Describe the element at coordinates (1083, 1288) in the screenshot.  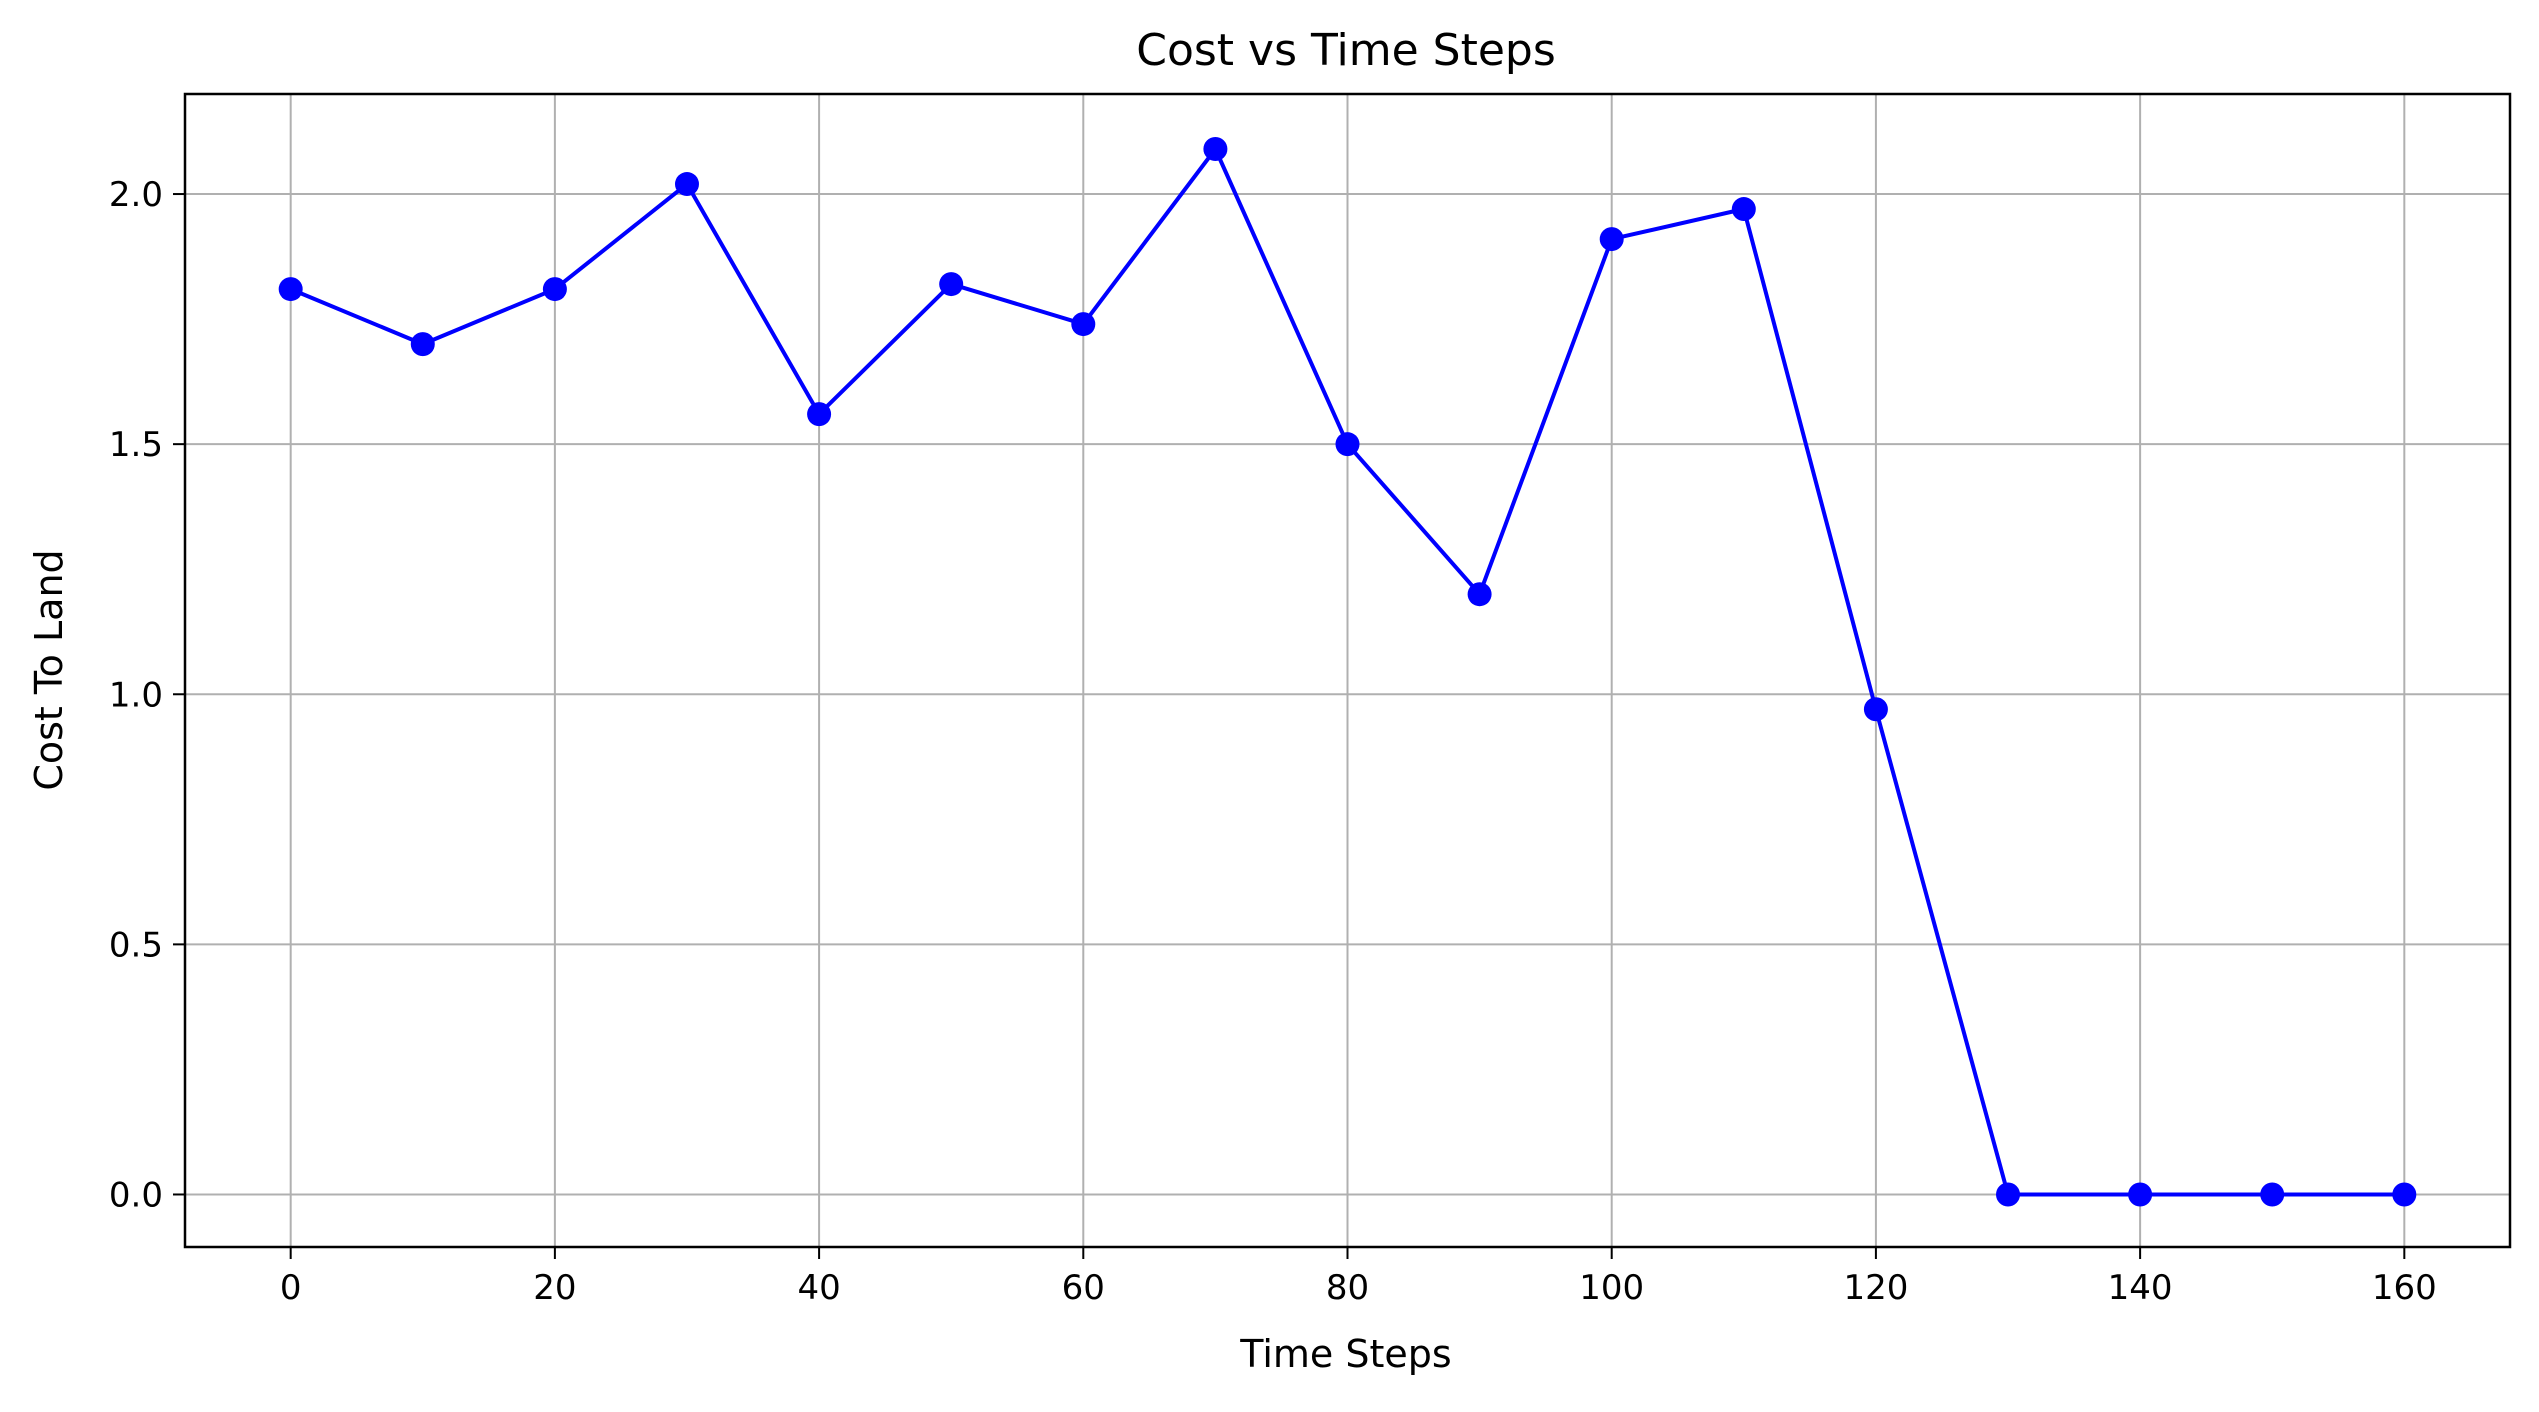
I see `x-tick-label: 60` at that location.